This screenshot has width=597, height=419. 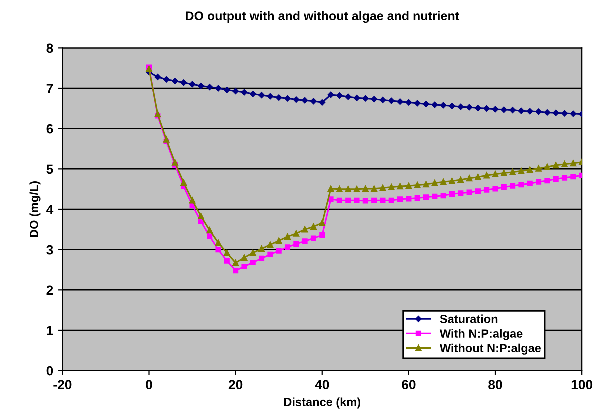 I want to click on y-tick-label: 1, so click(x=50, y=331).